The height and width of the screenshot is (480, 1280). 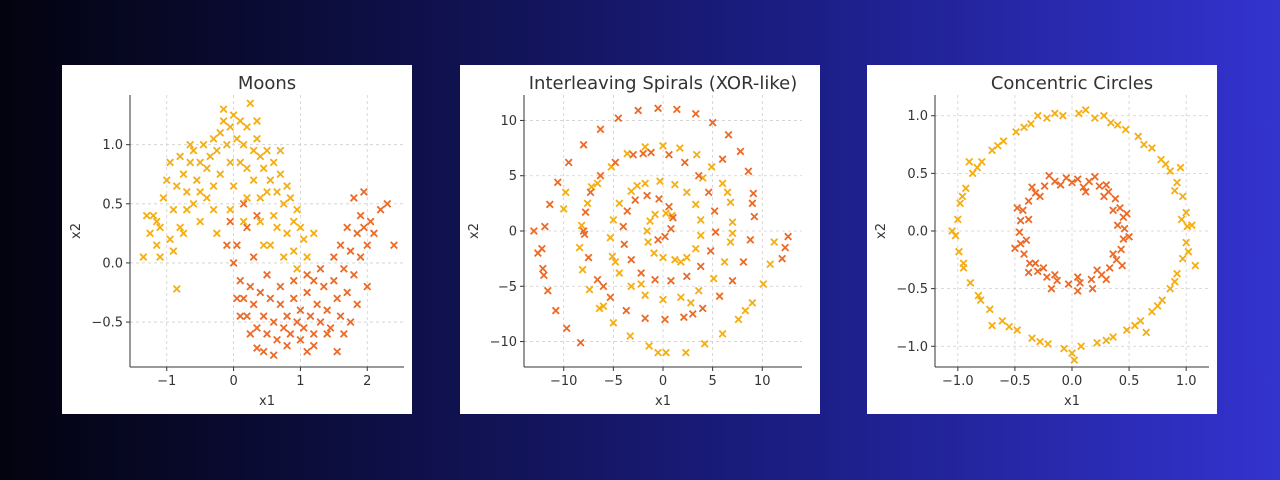 What do you see at coordinates (912, 289) in the screenshot?
I see `circles-y-tick-label: −0.5` at bounding box center [912, 289].